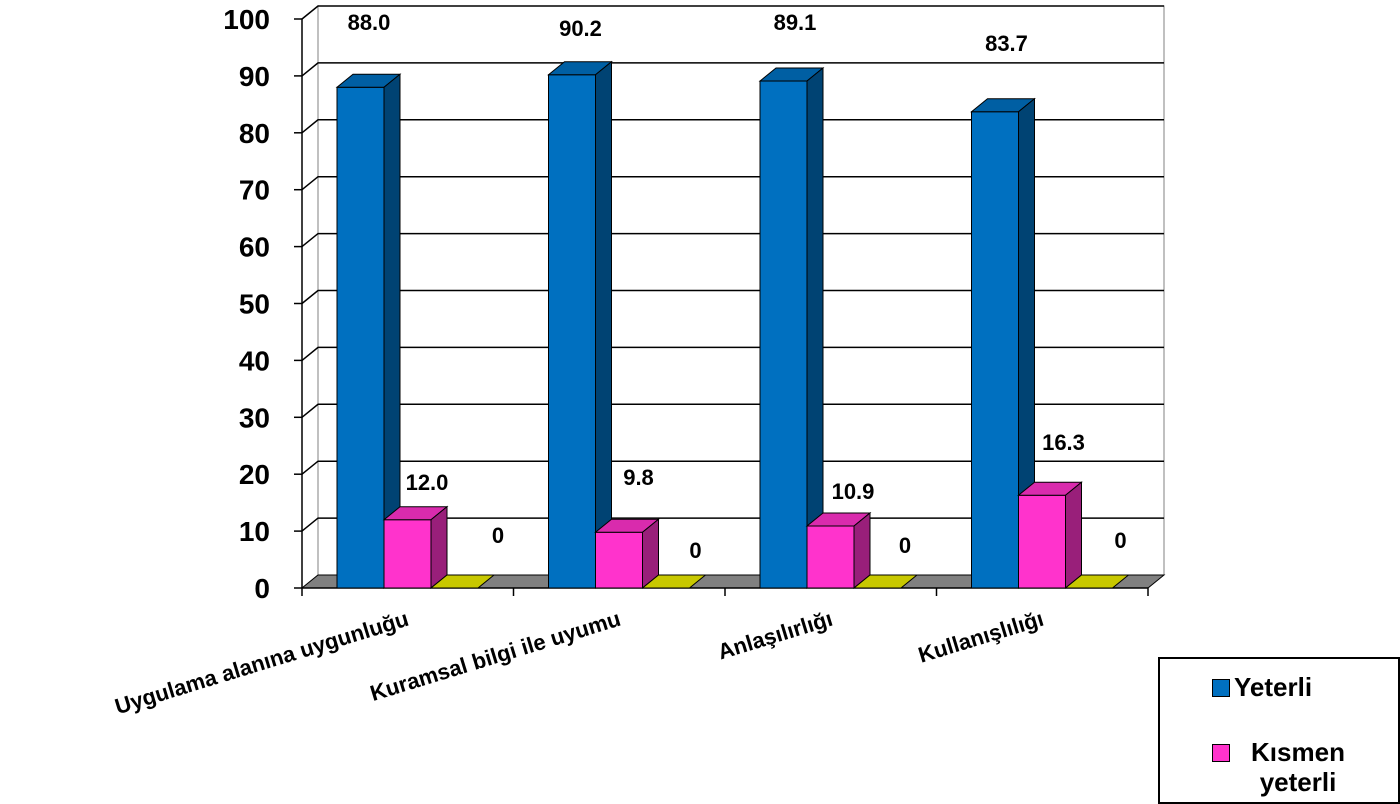  What do you see at coordinates (815, 328) in the screenshot?
I see `bar-1-3-side` at bounding box center [815, 328].